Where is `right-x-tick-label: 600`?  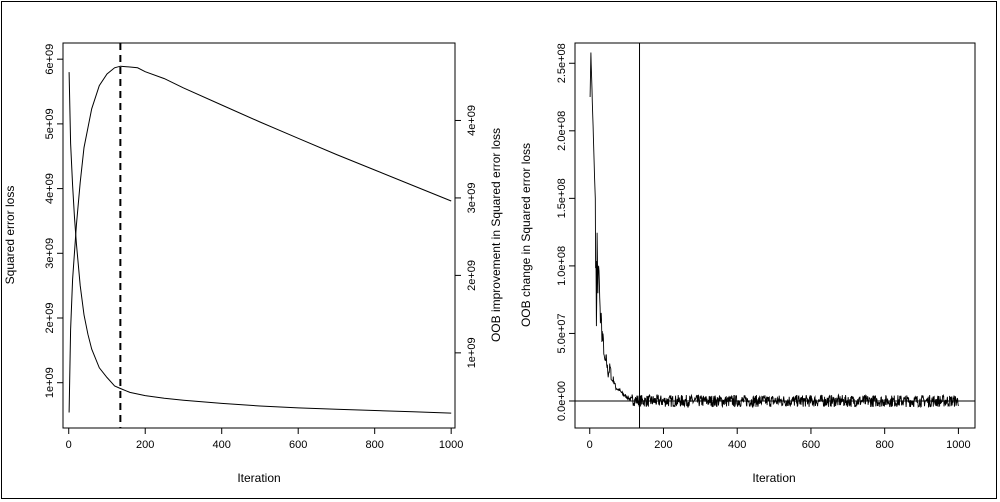 right-x-tick-label: 600 is located at coordinates (811, 445).